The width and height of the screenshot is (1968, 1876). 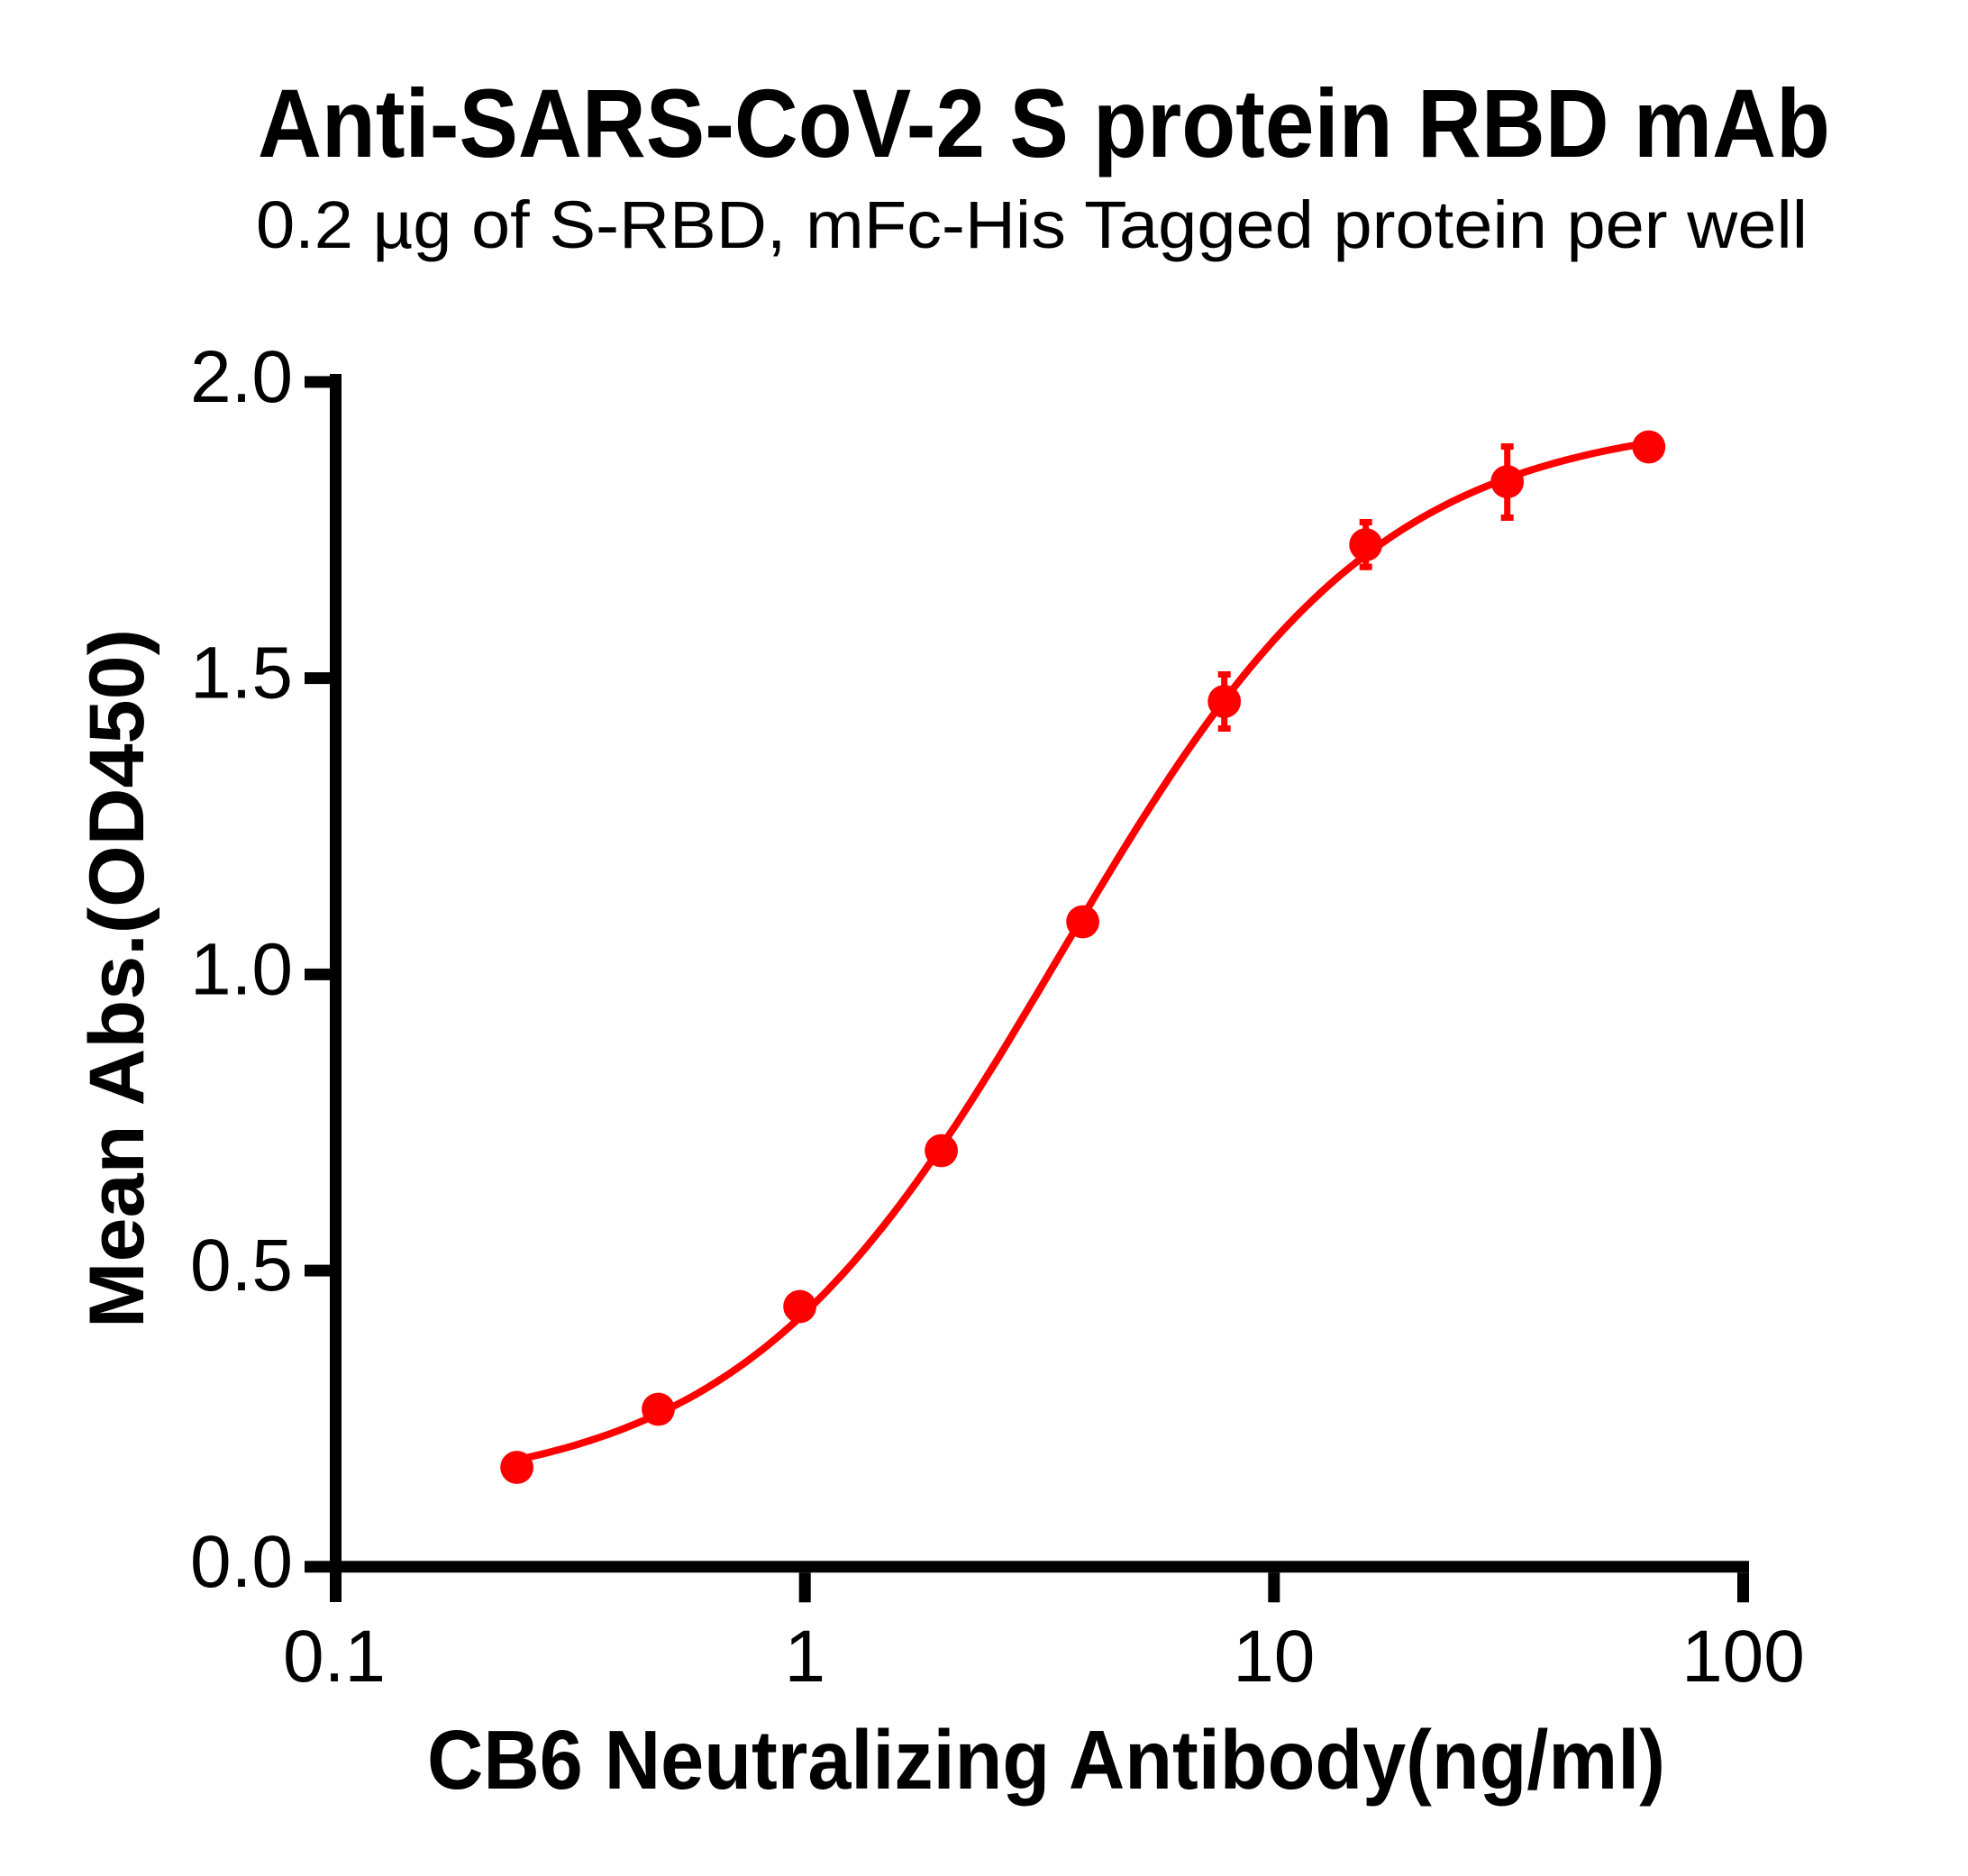 What do you see at coordinates (1274, 1657) in the screenshot?
I see `svg-text: 10` at bounding box center [1274, 1657].